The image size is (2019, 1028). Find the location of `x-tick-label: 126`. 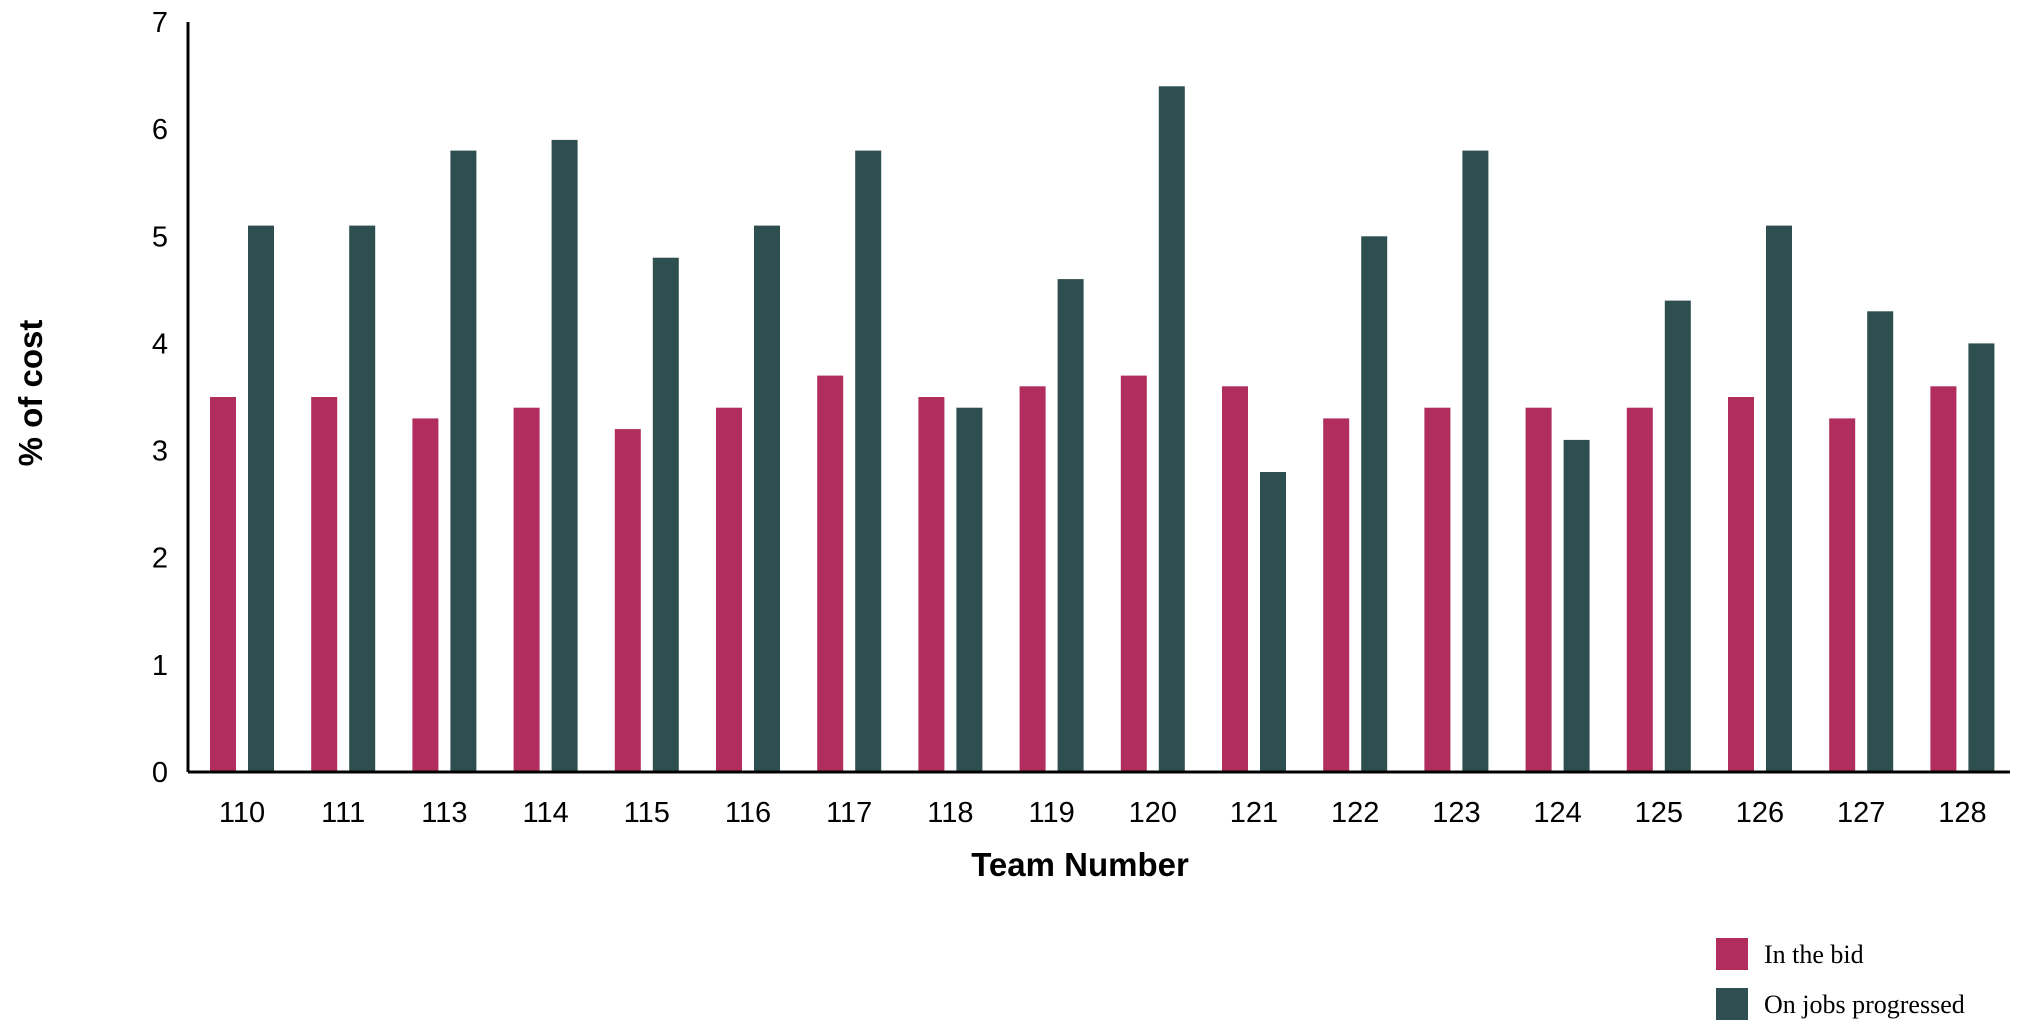

x-tick-label: 126 is located at coordinates (1760, 813).